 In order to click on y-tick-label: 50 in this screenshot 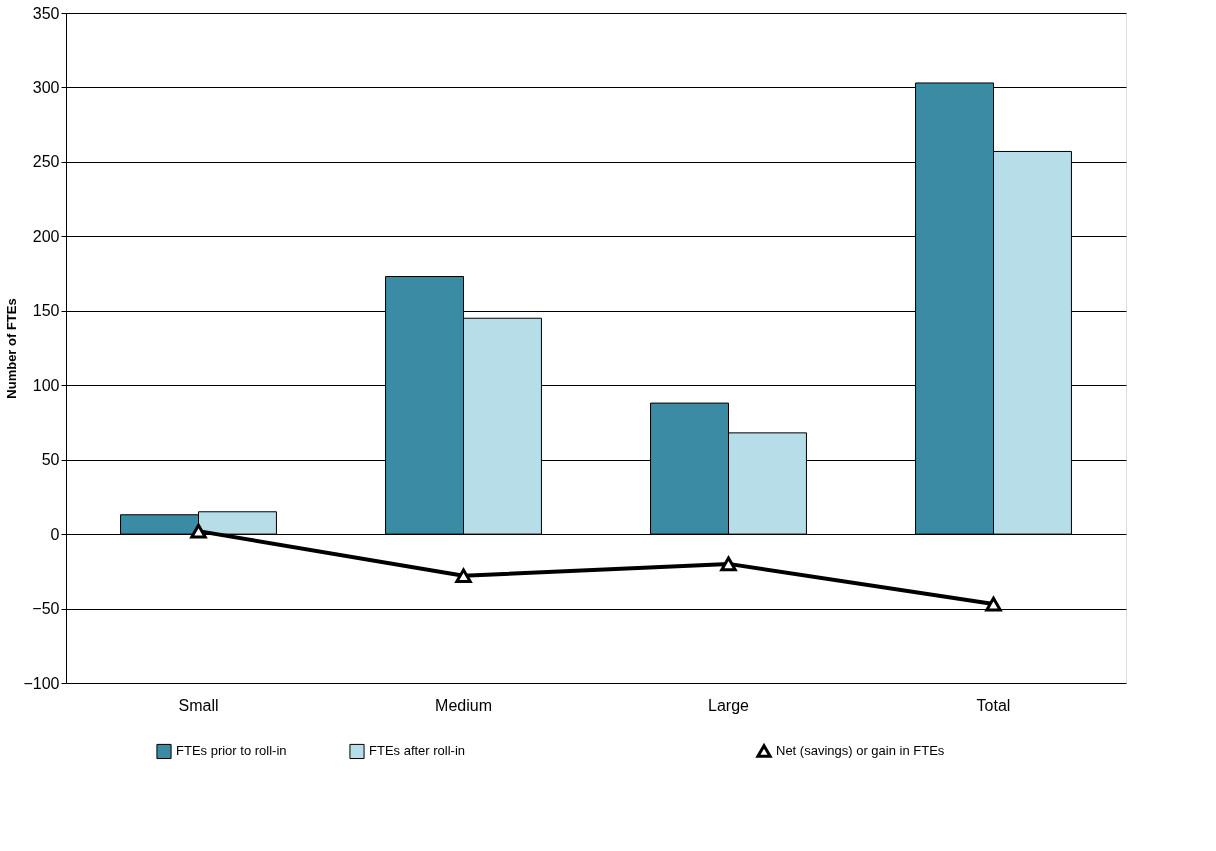, I will do `click(50, 460)`.